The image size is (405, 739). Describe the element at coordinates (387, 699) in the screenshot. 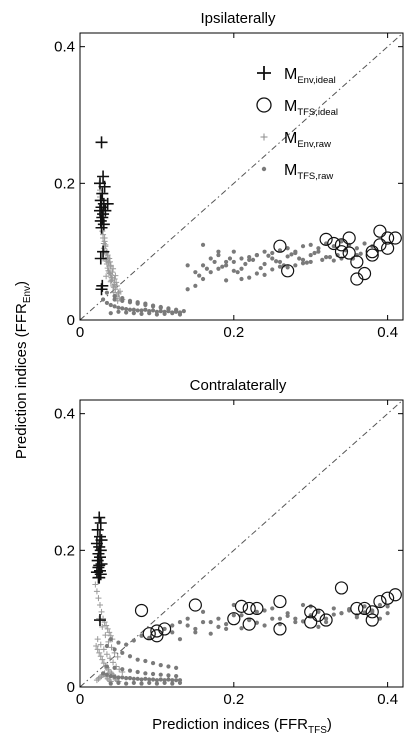

I see `x-tick-label: 0.4` at that location.